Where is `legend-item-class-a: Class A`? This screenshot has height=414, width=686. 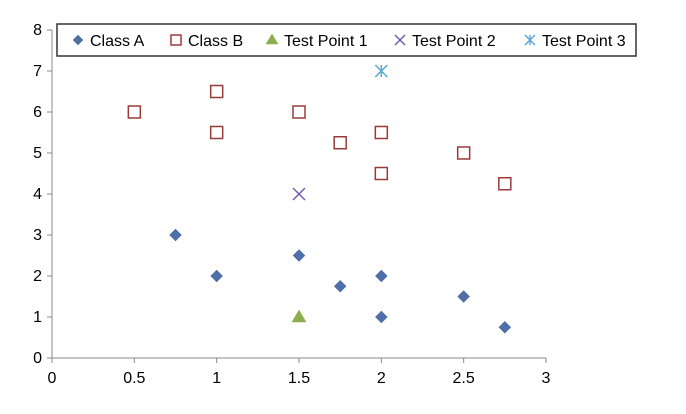
legend-item-class-a: Class A is located at coordinates (108, 41).